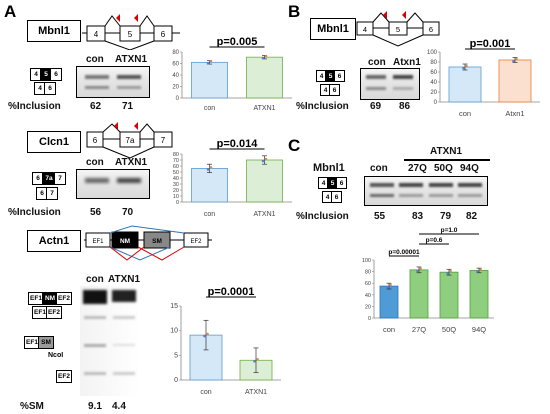 The height and width of the screenshot is (414, 550). What do you see at coordinates (469, 168) in the screenshot?
I see `lane-label-94q: 94Q` at bounding box center [469, 168].